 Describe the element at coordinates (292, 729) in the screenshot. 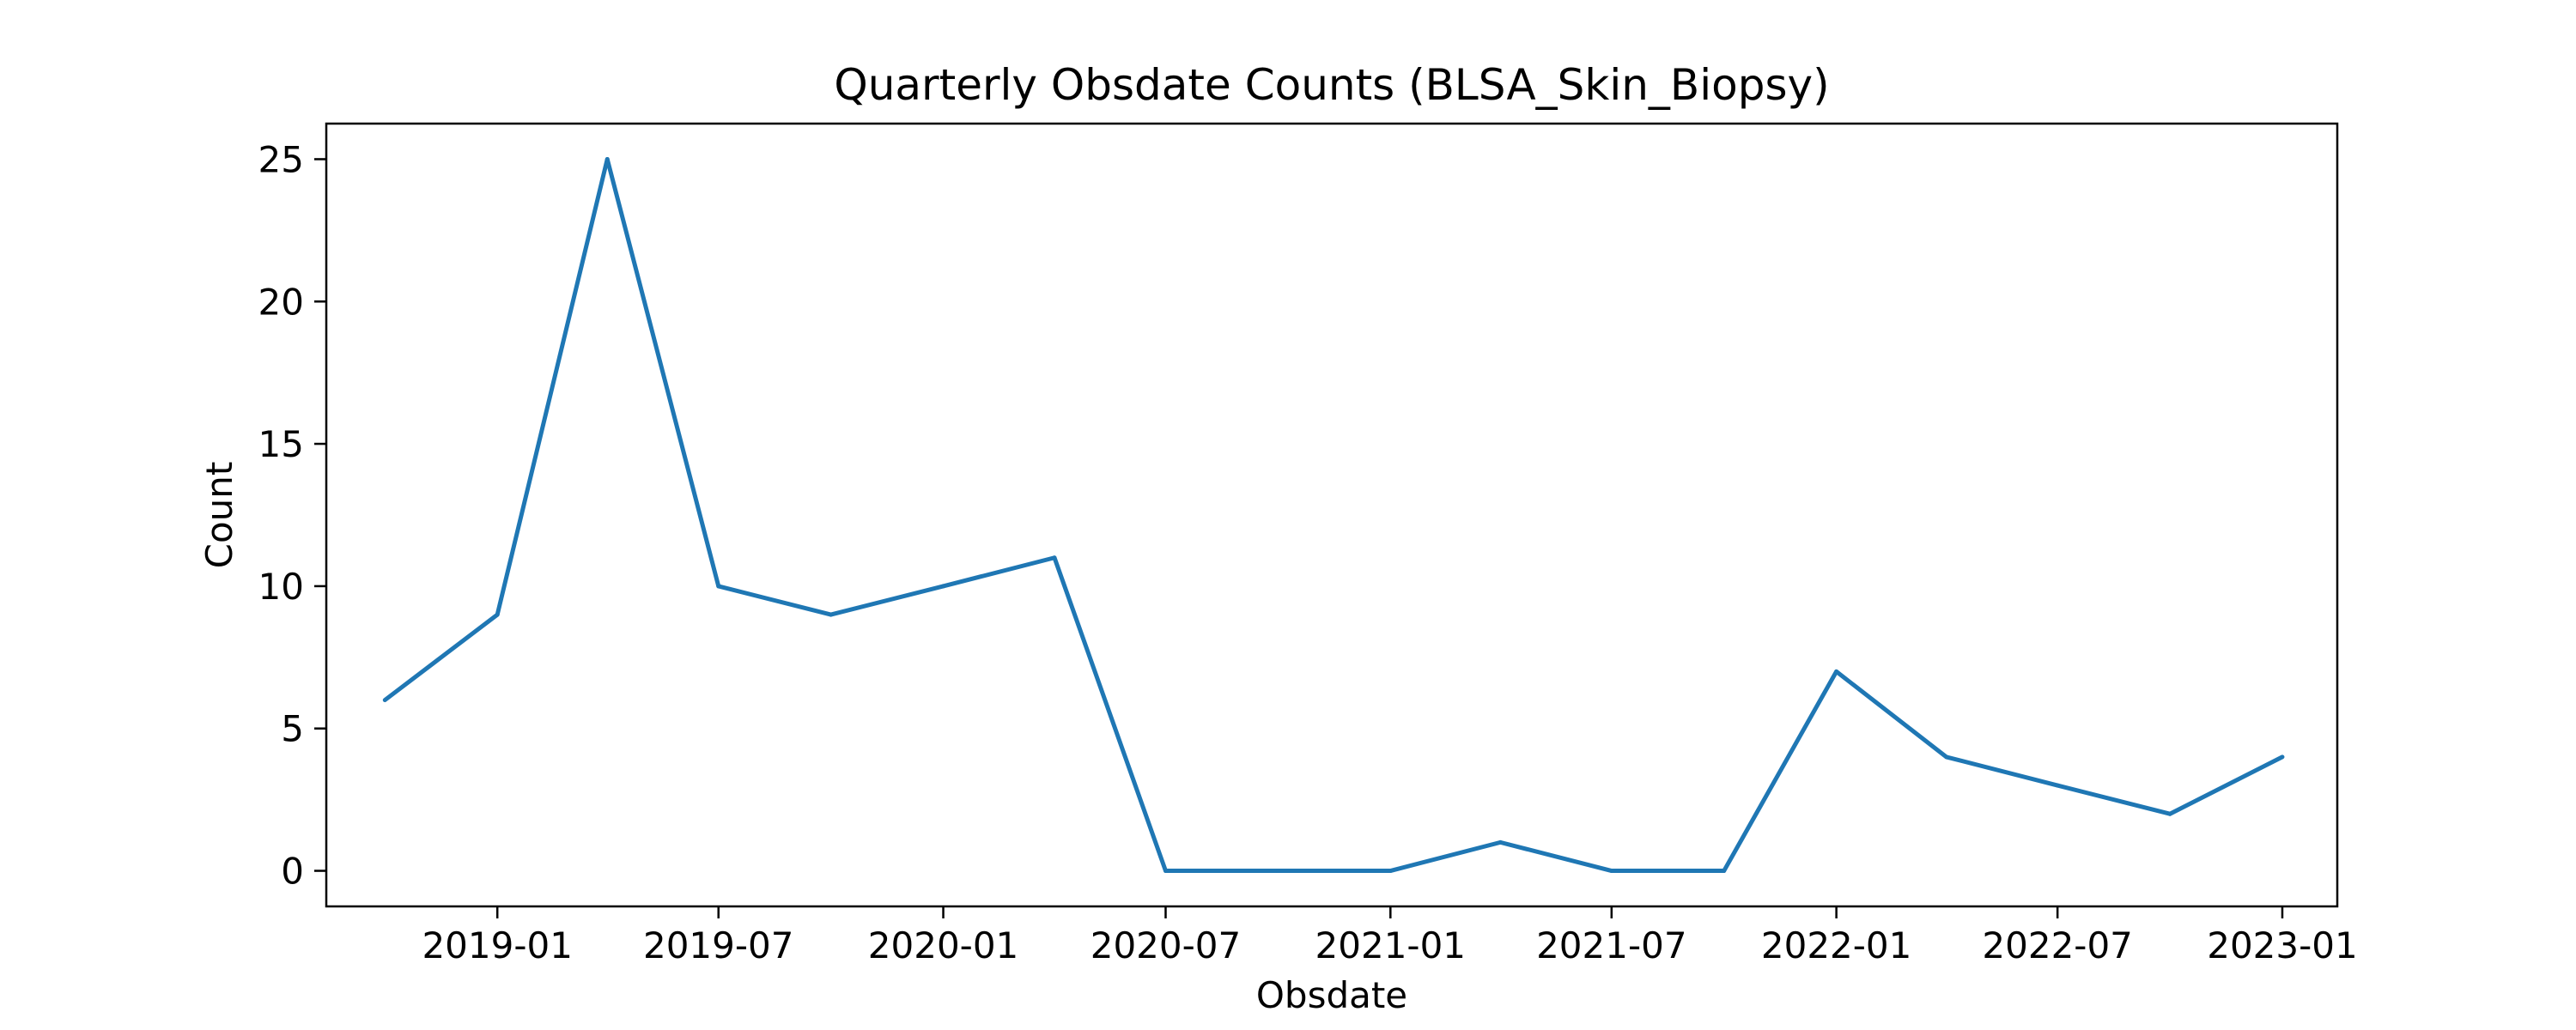

I see `y-tick-label: 5` at that location.